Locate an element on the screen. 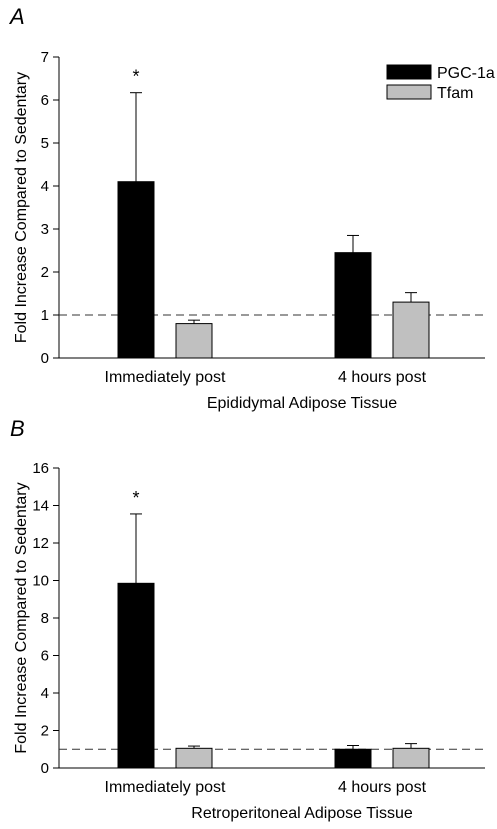  panel-letter: A is located at coordinates (16, 16).